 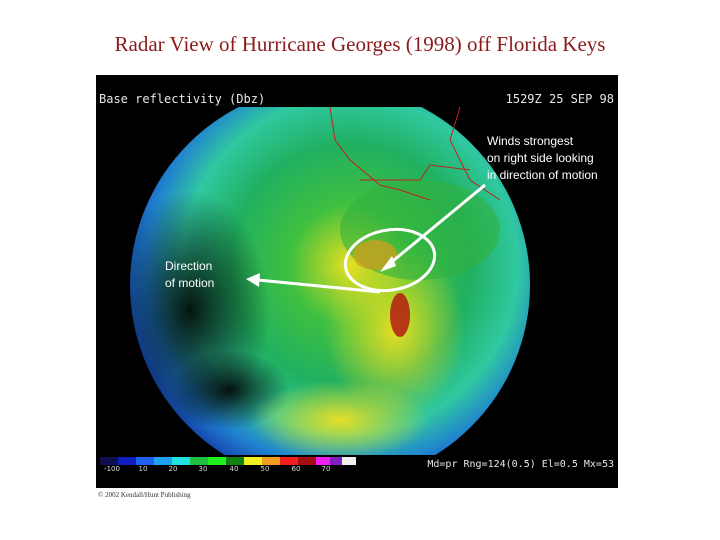 I want to click on annotation: on right side looking, so click(x=540, y=158).